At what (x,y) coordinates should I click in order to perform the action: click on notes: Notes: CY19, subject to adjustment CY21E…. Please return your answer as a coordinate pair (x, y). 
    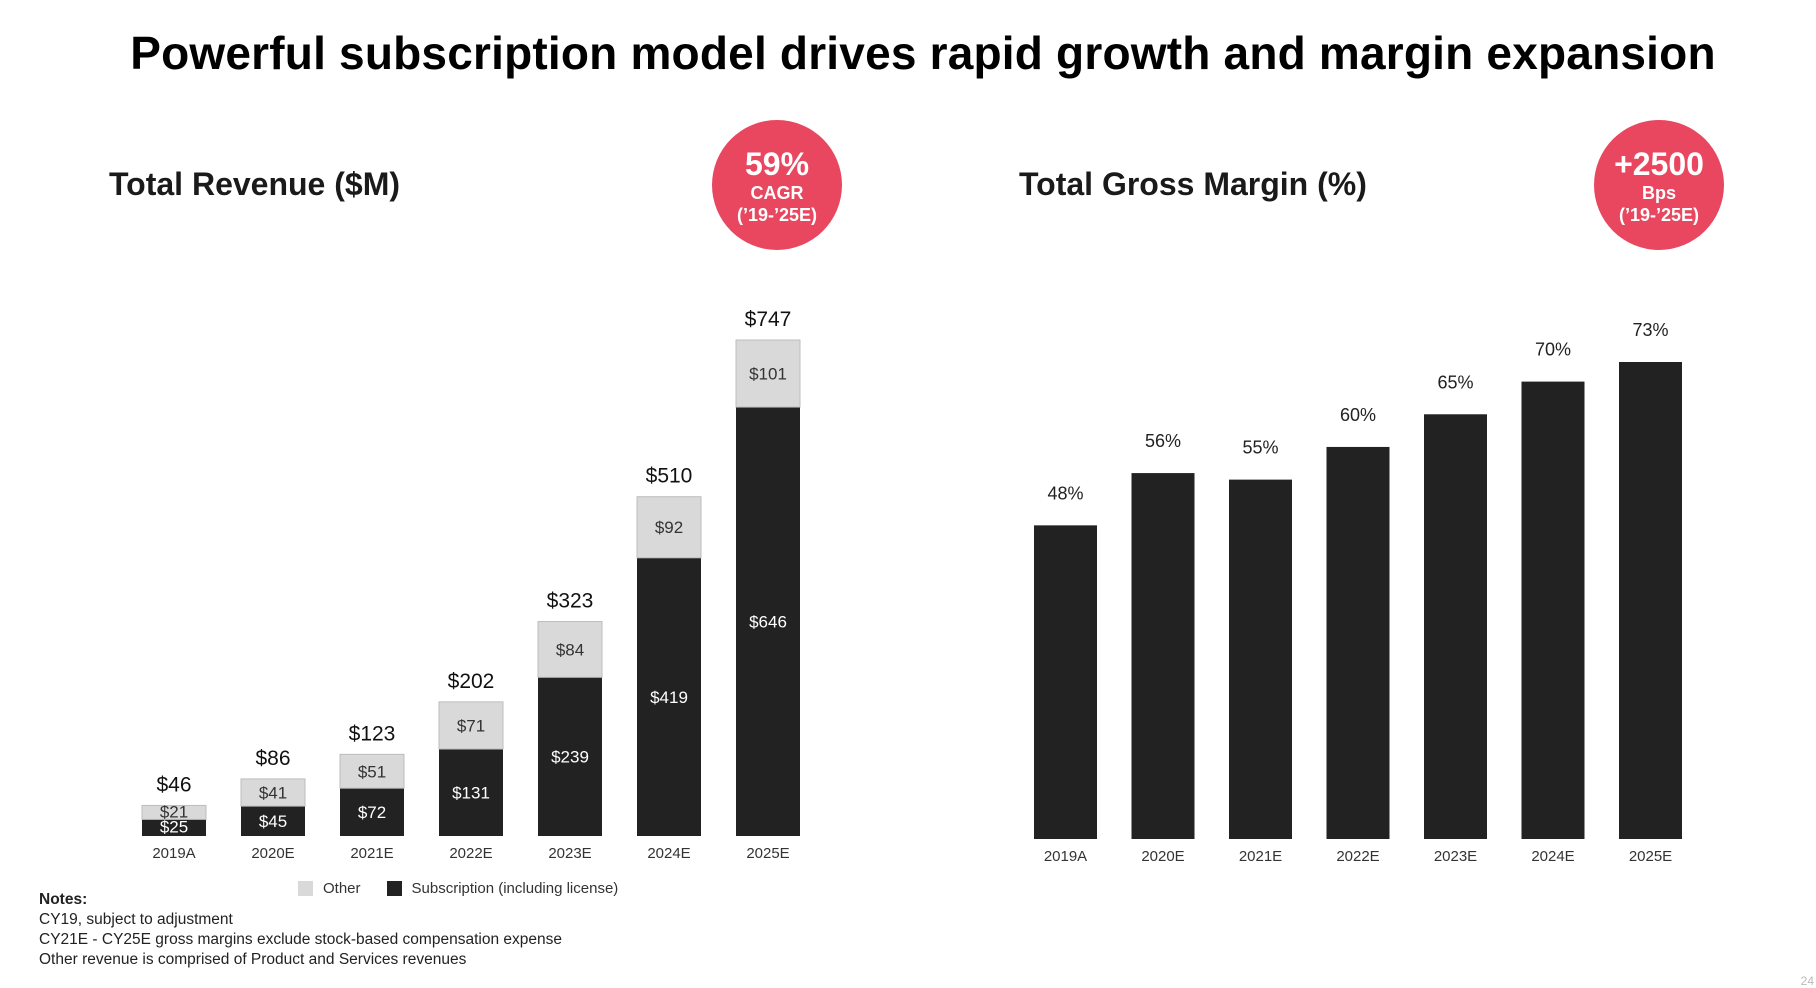
    Looking at the image, I should click on (300, 930).